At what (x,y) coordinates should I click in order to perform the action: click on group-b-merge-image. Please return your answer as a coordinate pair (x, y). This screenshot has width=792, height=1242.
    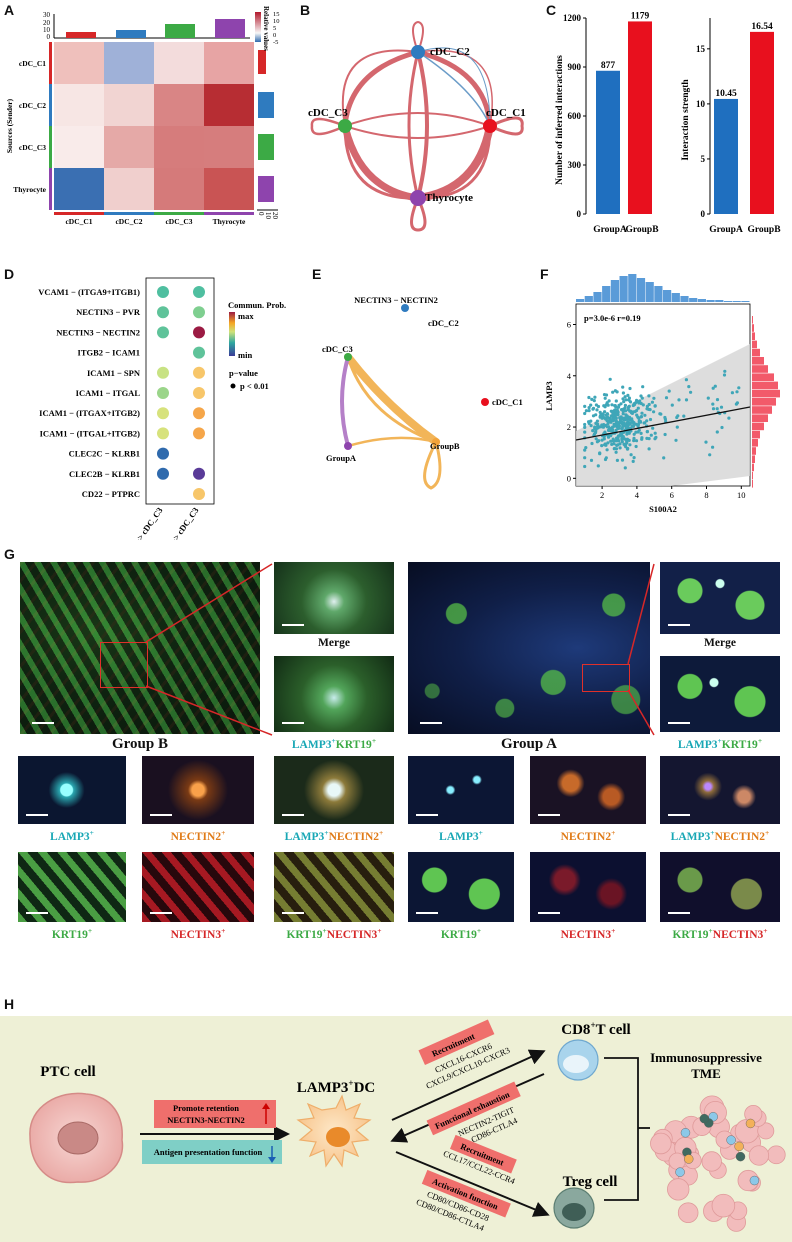
    Looking at the image, I should click on (334, 598).